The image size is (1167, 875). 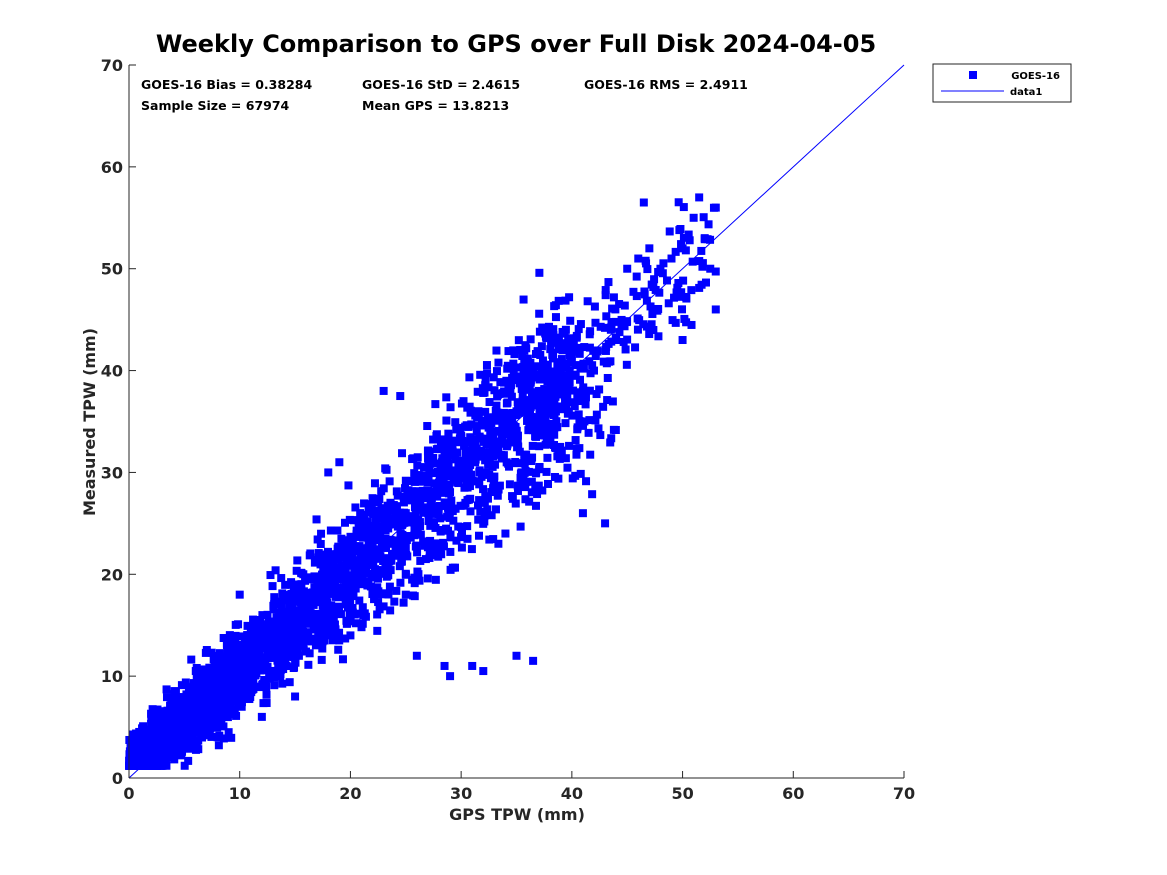 What do you see at coordinates (441, 84) in the screenshot?
I see `stat-std: GOES-16 StD = 2.4615` at bounding box center [441, 84].